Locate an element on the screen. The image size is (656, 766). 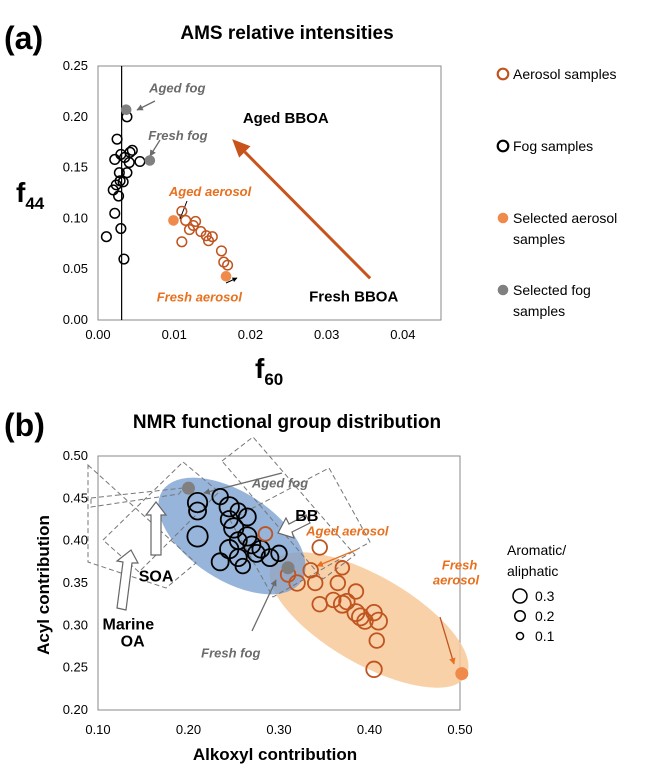
panel-a-x-tick-label: 0.04 is located at coordinates (402, 334).